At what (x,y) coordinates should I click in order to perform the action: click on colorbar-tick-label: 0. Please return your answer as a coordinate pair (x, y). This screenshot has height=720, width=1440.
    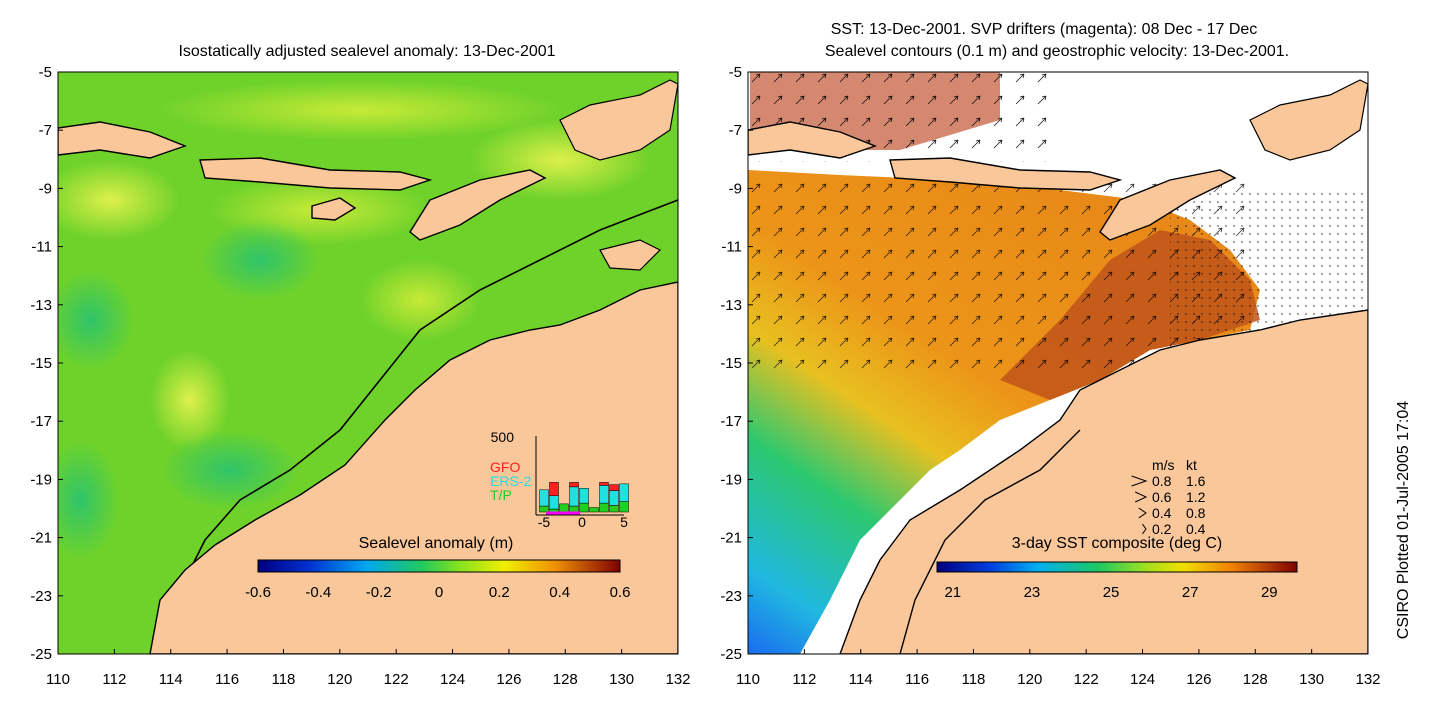
    Looking at the image, I should click on (439, 592).